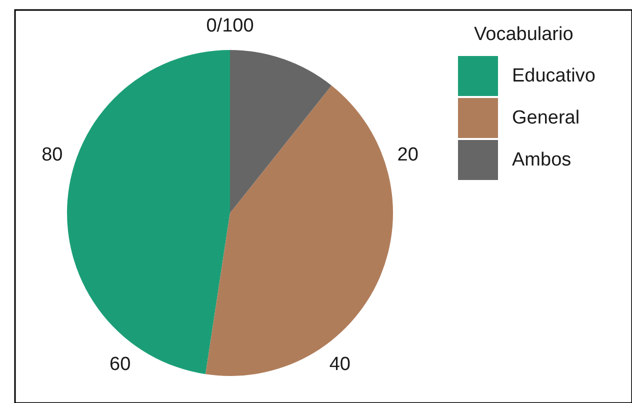  Describe the element at coordinates (281, 131) in the screenshot. I see `pie-slice` at that location.